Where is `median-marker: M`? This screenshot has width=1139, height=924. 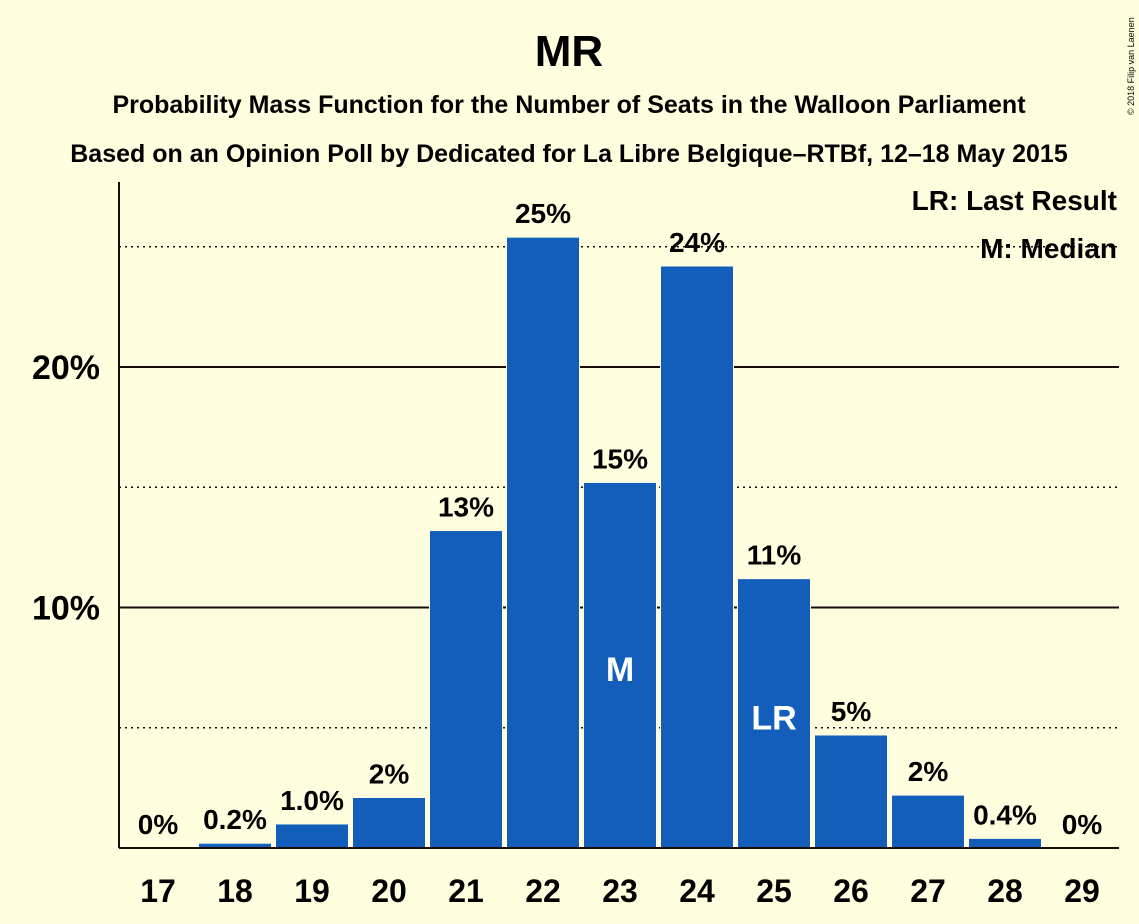
median-marker: M is located at coordinates (620, 670).